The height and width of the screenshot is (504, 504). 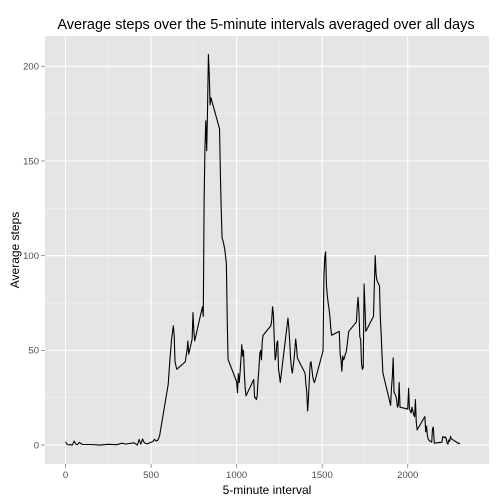 I want to click on x-tick-label: 500, so click(x=151, y=475).